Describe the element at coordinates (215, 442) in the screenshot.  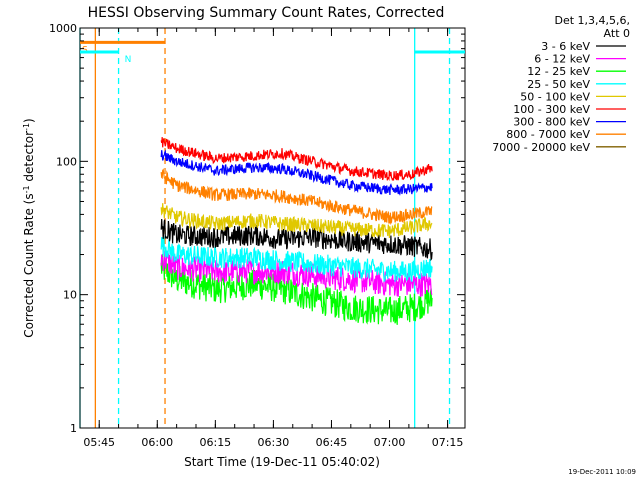
I see `x-tick-label: 06:15` at that location.